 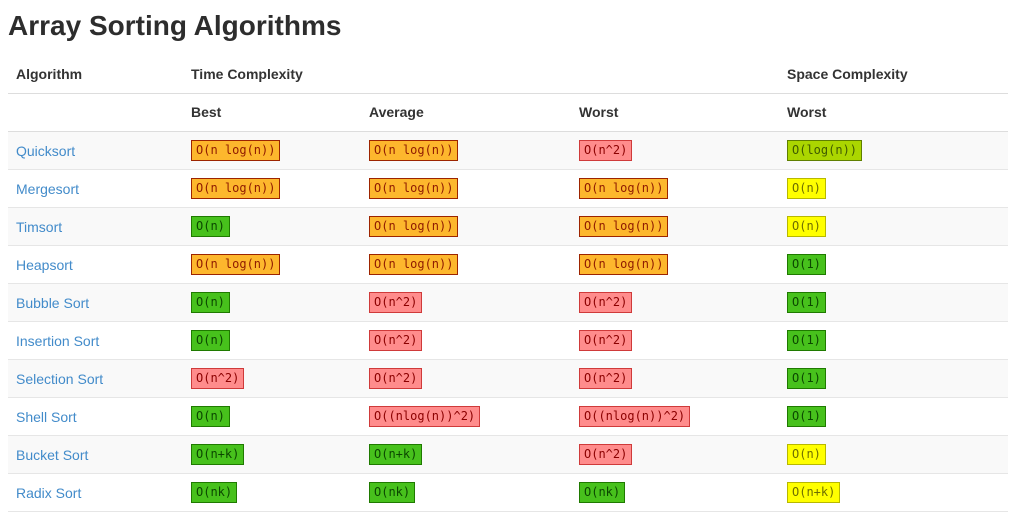 What do you see at coordinates (95, 112) in the screenshot?
I see `header-empty` at bounding box center [95, 112].